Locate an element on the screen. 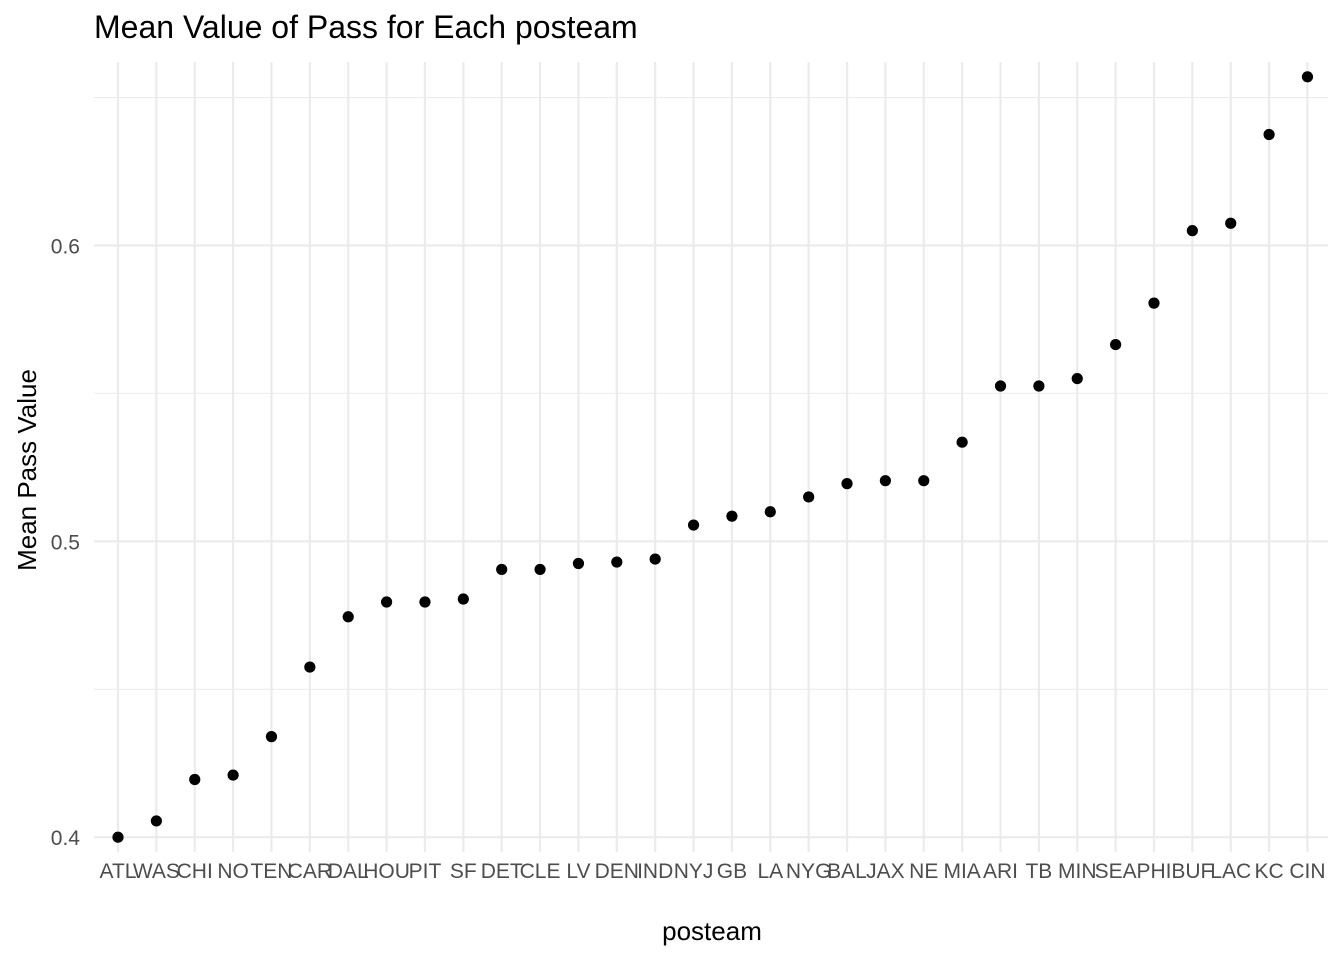  x-tick-label: PHI is located at coordinates (1153, 871).